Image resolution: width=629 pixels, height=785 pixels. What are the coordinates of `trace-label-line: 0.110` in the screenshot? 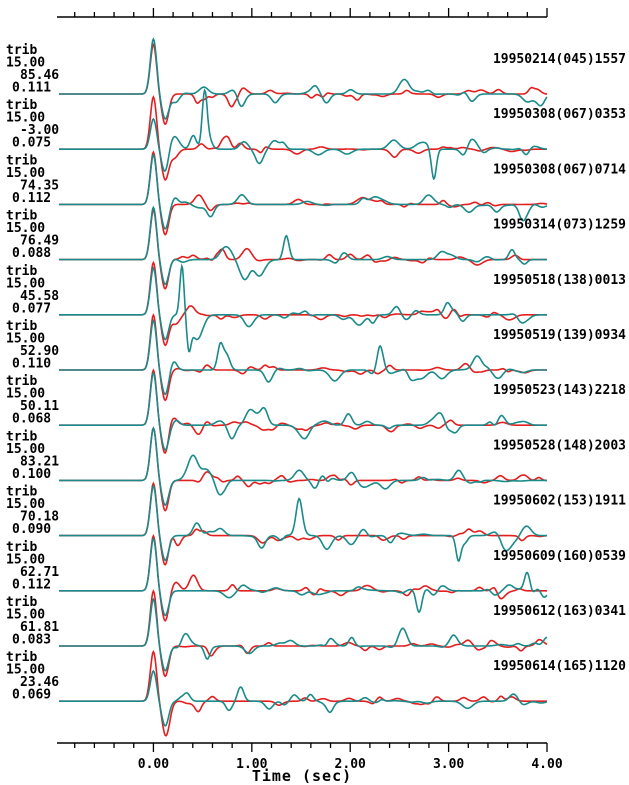 It's located at (31, 364).